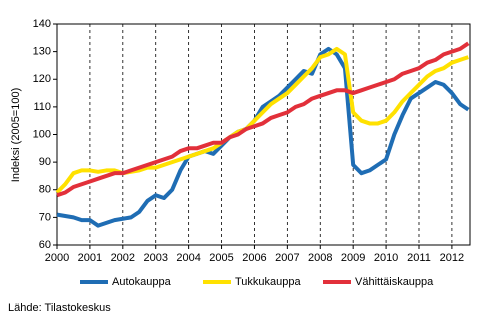  Describe the element at coordinates (42, 52) in the screenshot. I see `y-tick-label: 130` at that location.